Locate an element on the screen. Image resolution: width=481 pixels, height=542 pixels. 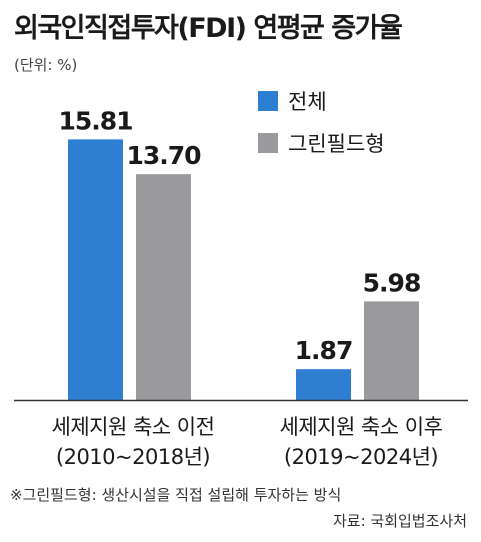
data-label-total-after: 1.87 is located at coordinates (324, 350).